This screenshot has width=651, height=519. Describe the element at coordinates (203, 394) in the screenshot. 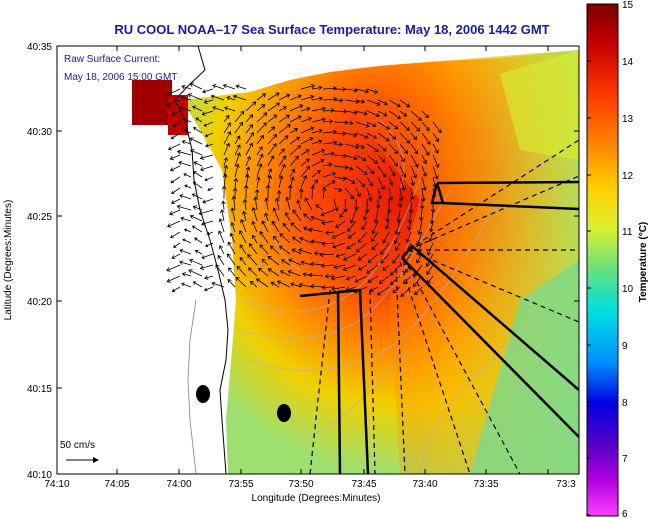

I see `station-marker` at that location.